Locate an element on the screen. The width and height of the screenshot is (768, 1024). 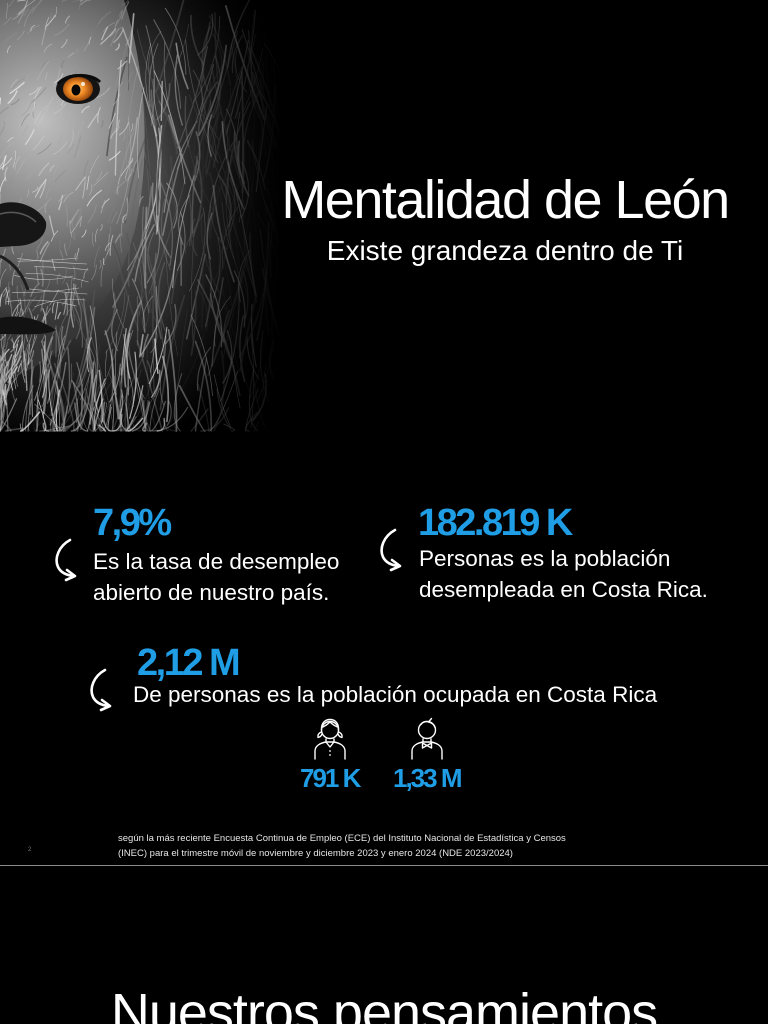
next-slide-title: Nuestros pensamientos is located at coordinates (384, 1005).